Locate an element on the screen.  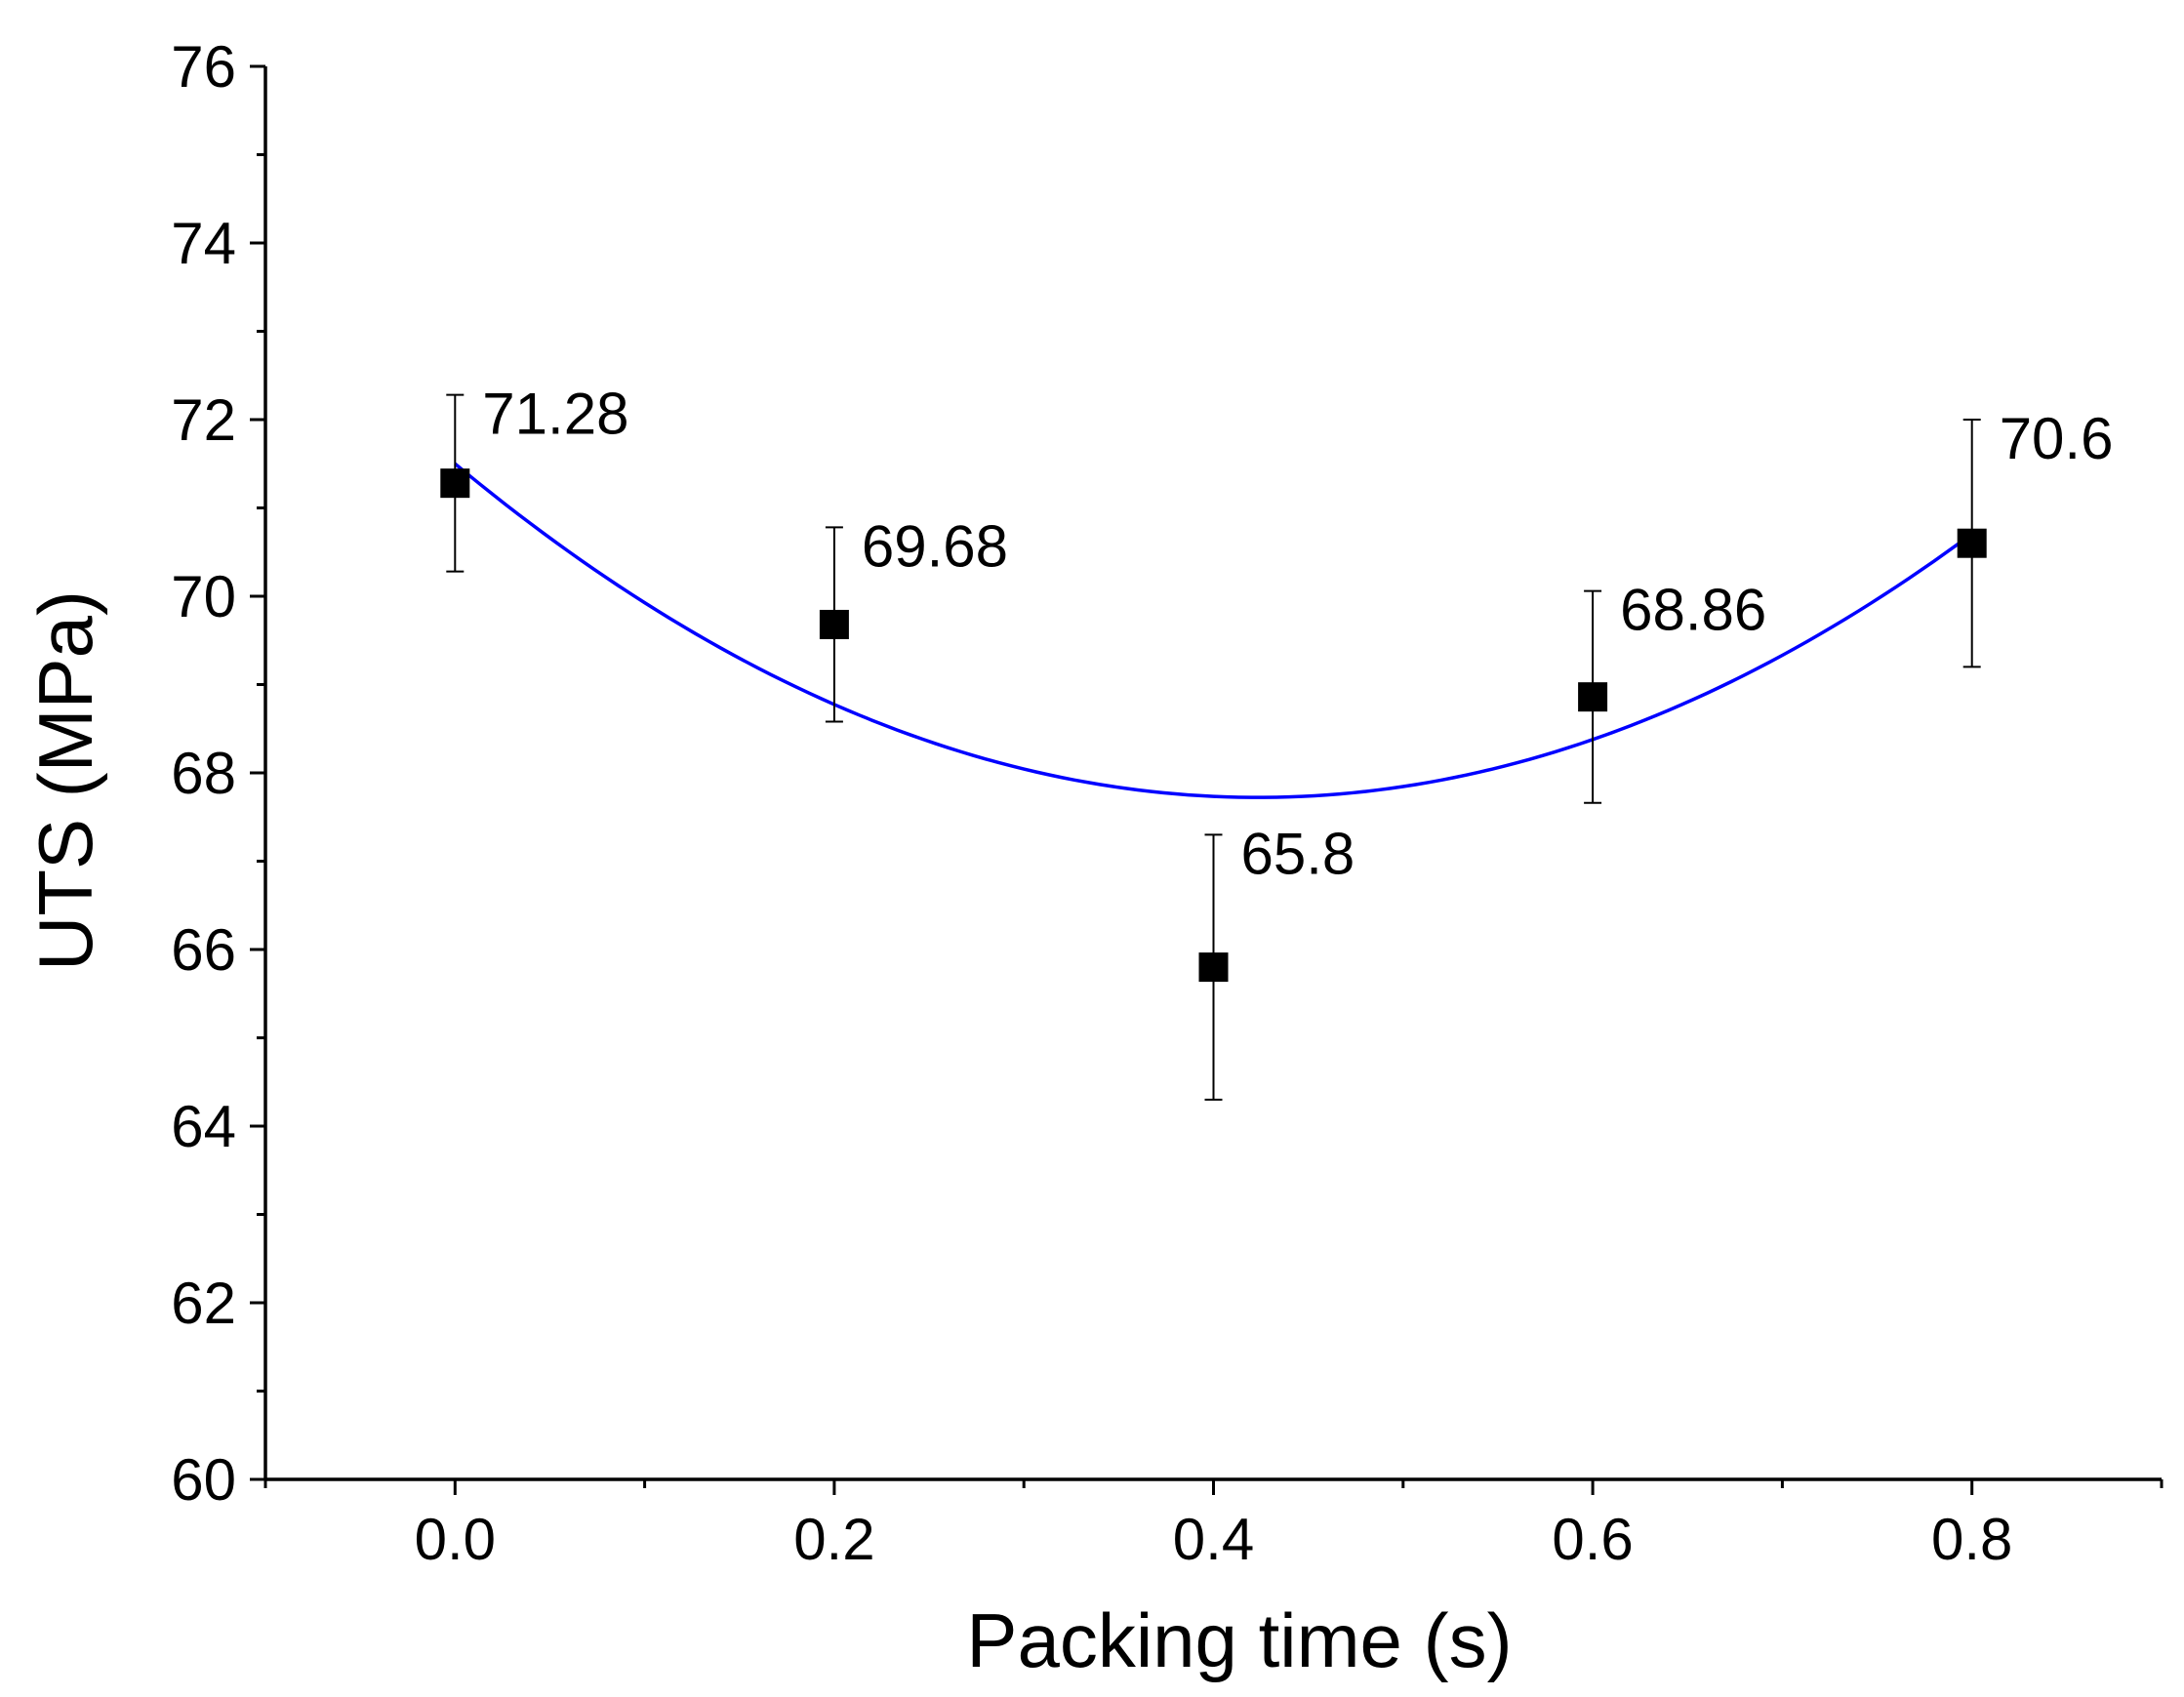
y-tick-label: 70 is located at coordinates (203, 596).